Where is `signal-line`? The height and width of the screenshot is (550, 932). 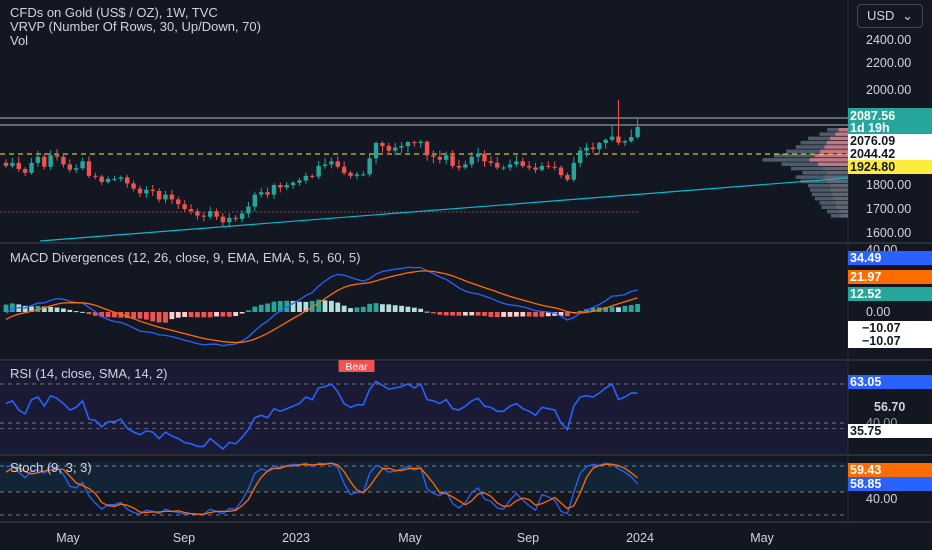
signal-line is located at coordinates (321, 307).